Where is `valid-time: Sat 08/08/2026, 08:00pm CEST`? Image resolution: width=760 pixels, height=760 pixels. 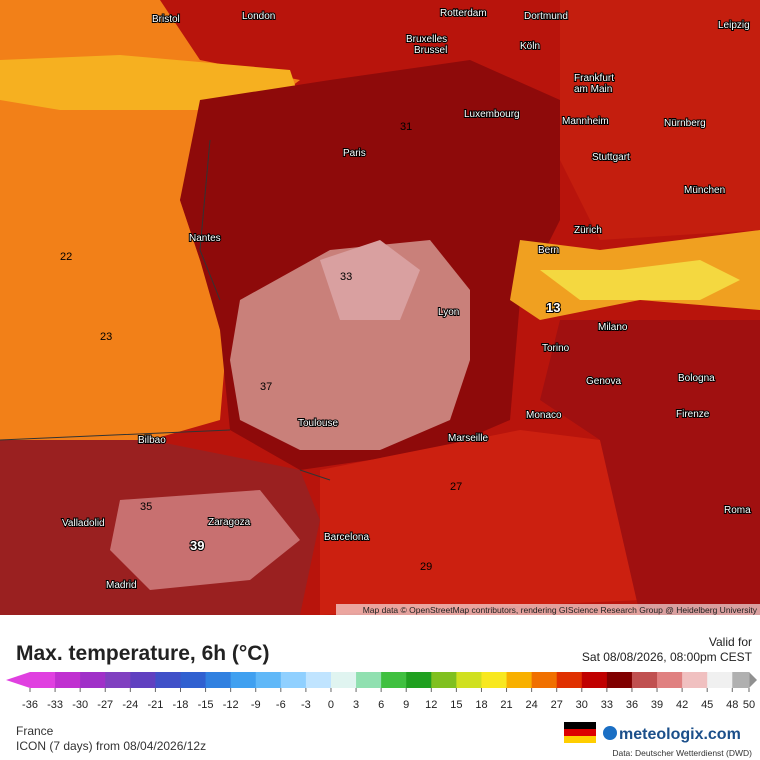
valid-time: Sat 08/08/2026, 08:00pm CEST is located at coordinates (667, 657).